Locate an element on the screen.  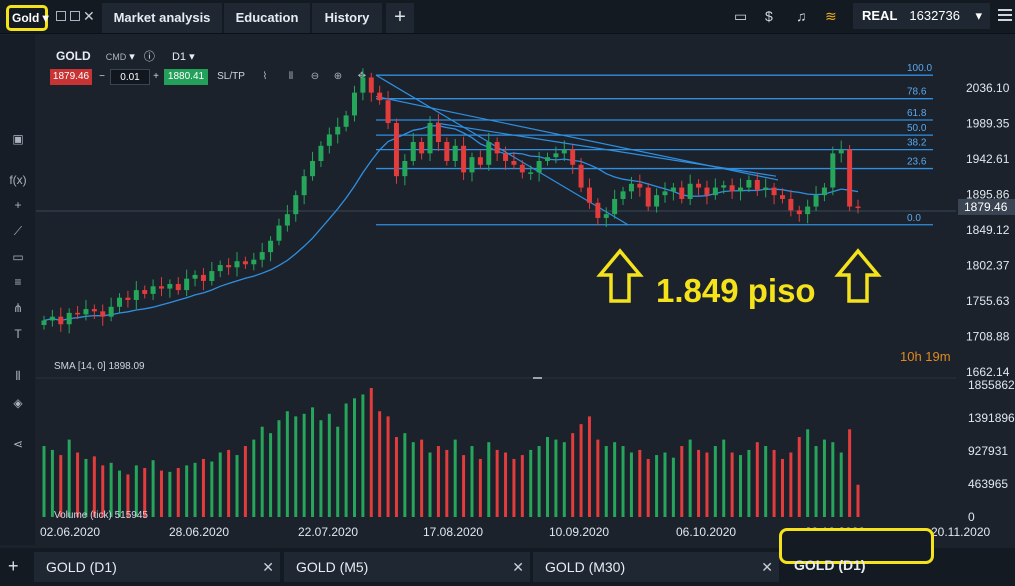
tab-education: Education is located at coordinates (267, 18).